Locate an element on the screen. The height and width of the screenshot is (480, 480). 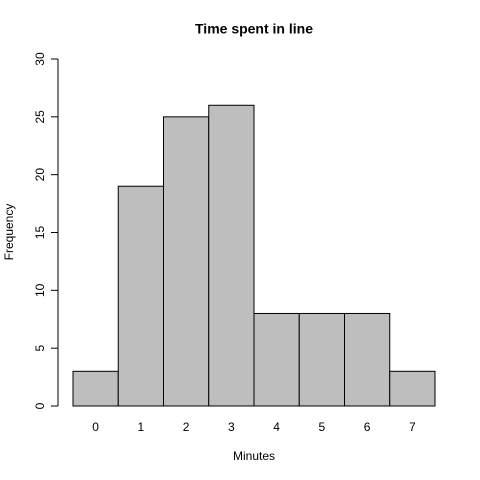
x-tick-label: 2 is located at coordinates (186, 427).